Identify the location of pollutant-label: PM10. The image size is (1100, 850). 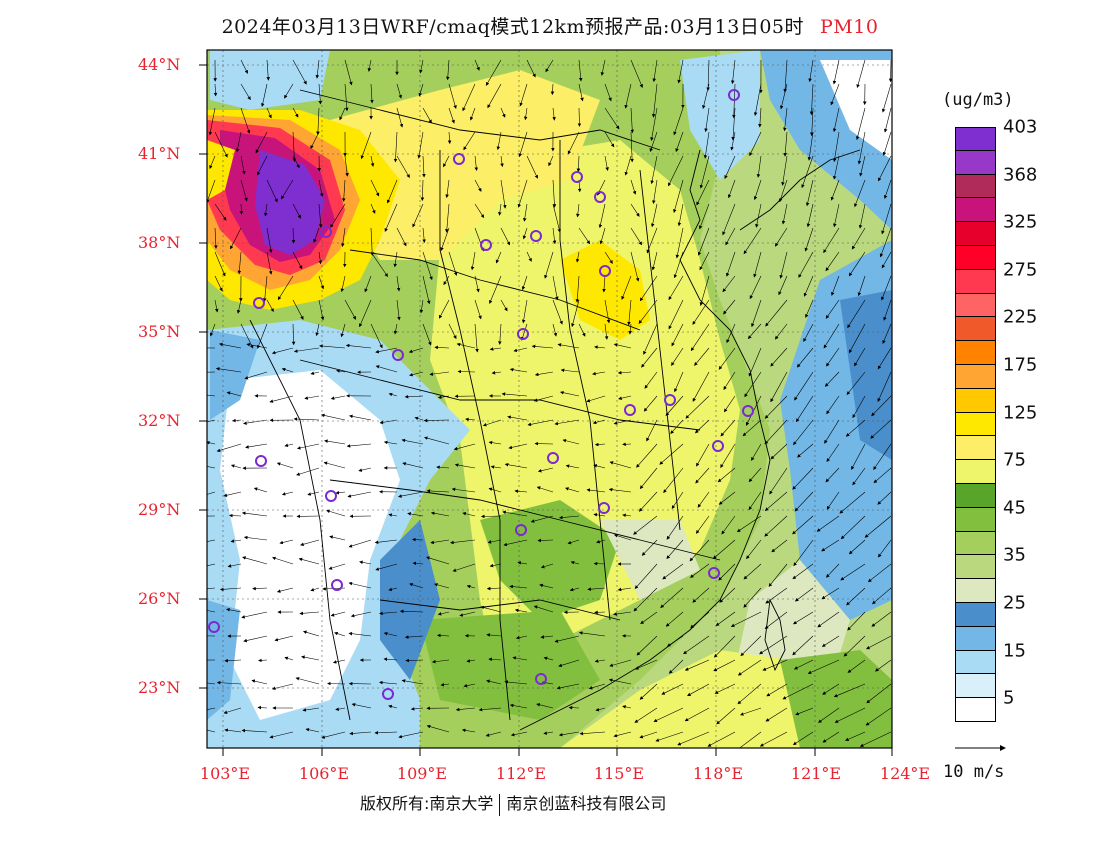
(849, 27).